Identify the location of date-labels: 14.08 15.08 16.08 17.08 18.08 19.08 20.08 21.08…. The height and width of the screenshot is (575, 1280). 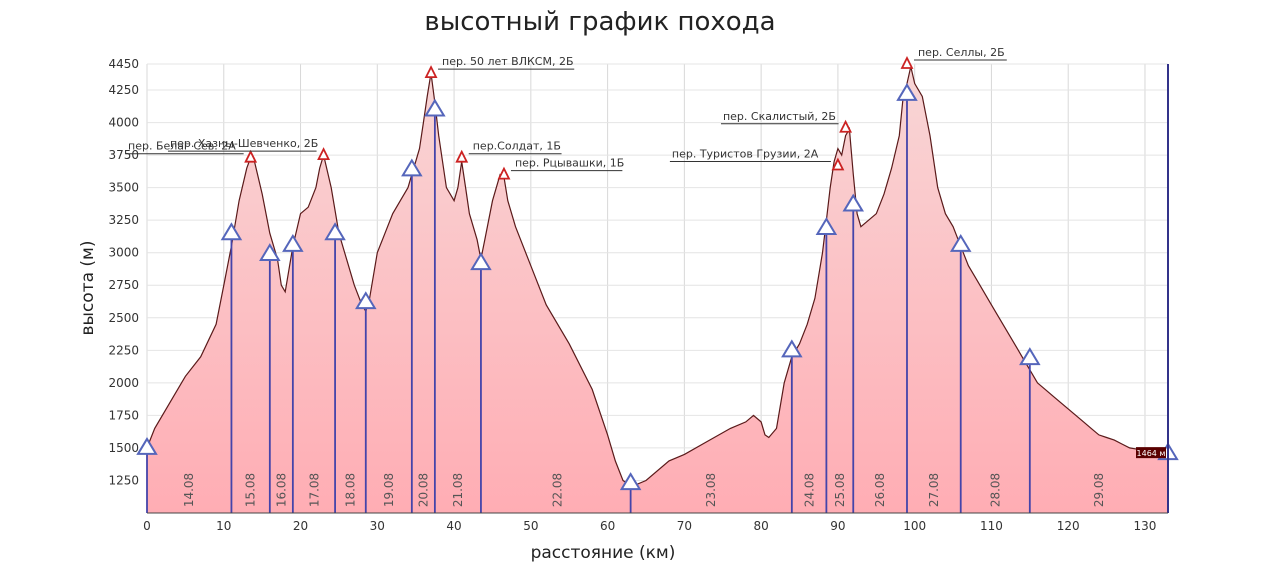
(644, 490).